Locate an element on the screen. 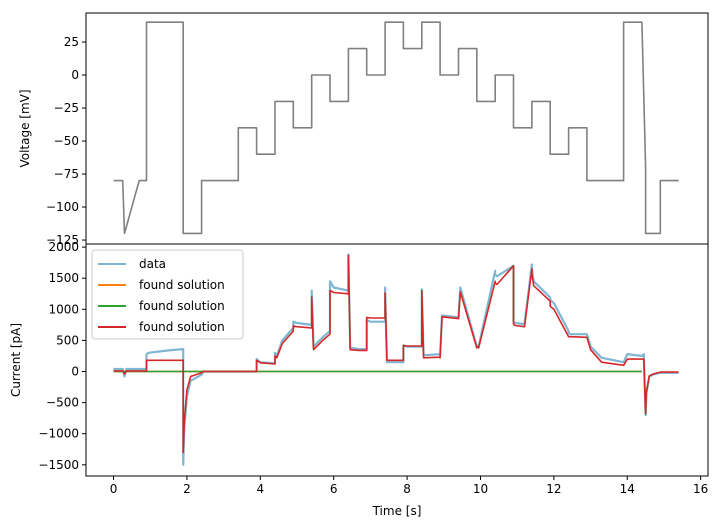  current-y-ticks: 2000 1500 1000 500 0 −500 −1000 −1500 is located at coordinates (62, 356).